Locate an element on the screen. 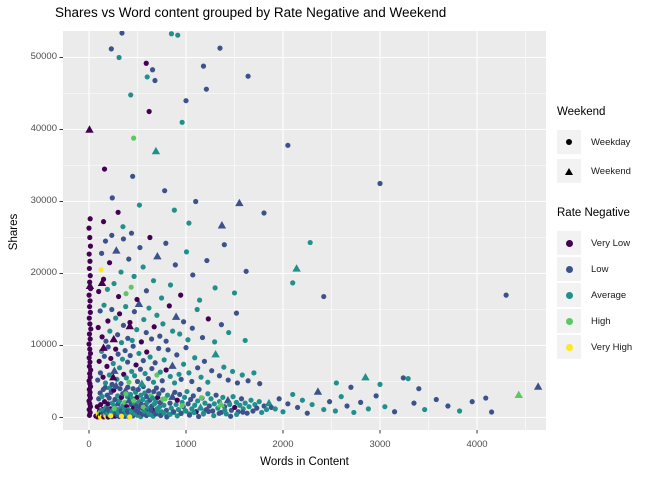 The width and height of the screenshot is (672, 480). x-axis-tick-label: 3000 is located at coordinates (380, 444).